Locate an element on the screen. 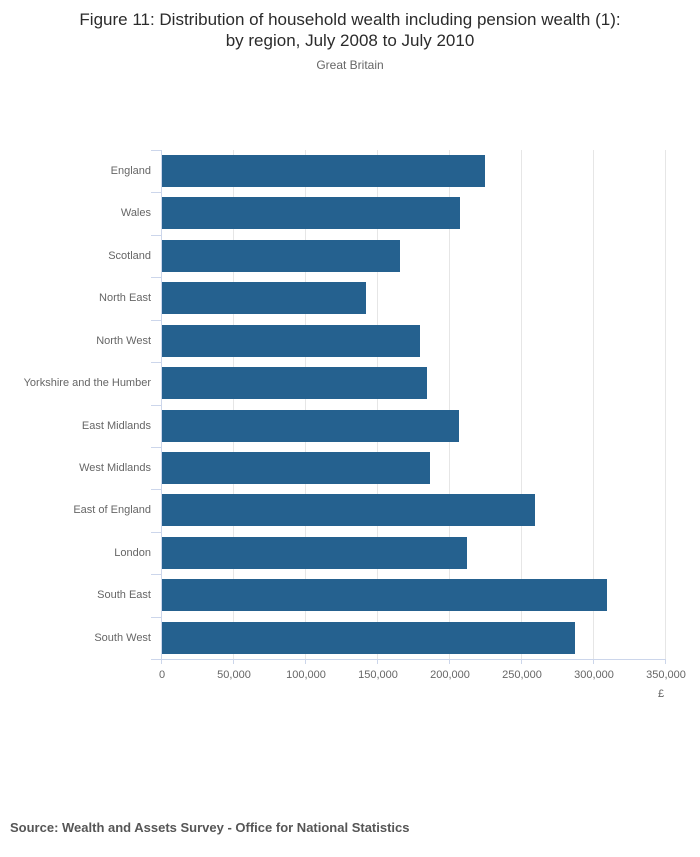 The image size is (700, 857). category-label: East of England is located at coordinates (112, 510).